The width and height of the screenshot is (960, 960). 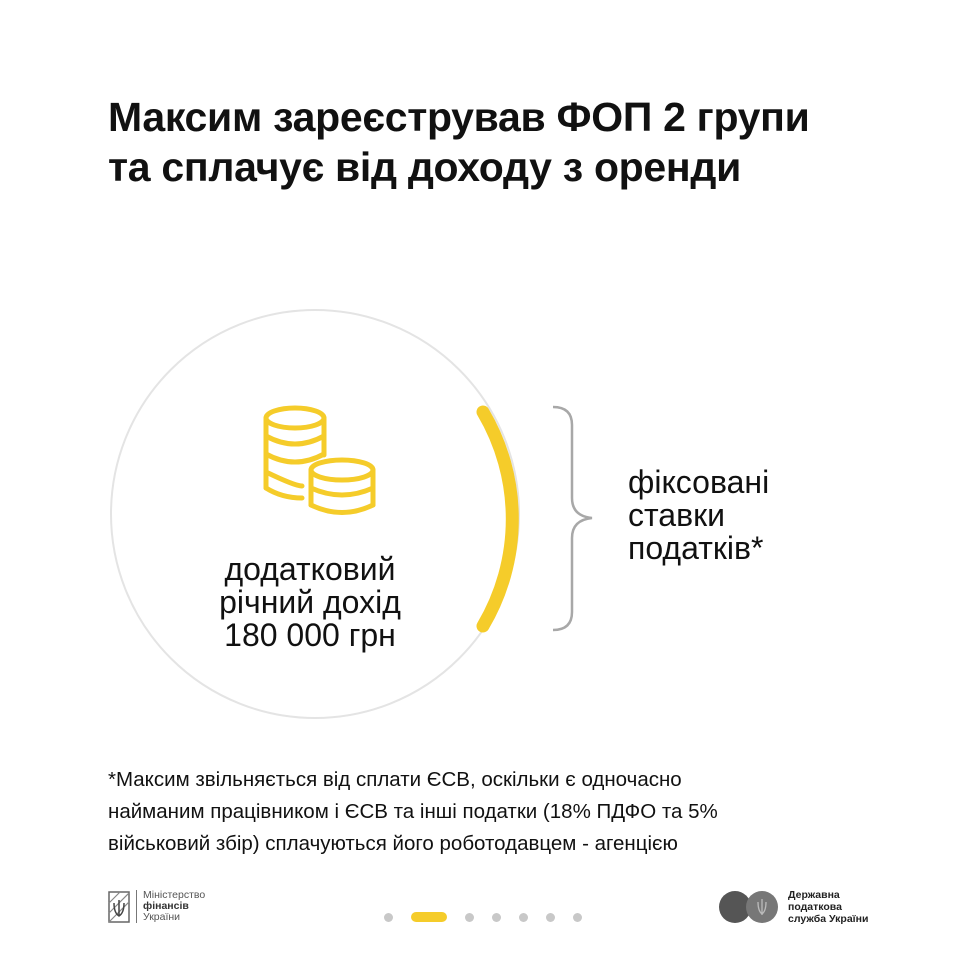 I want to click on brace, so click(x=572, y=518).